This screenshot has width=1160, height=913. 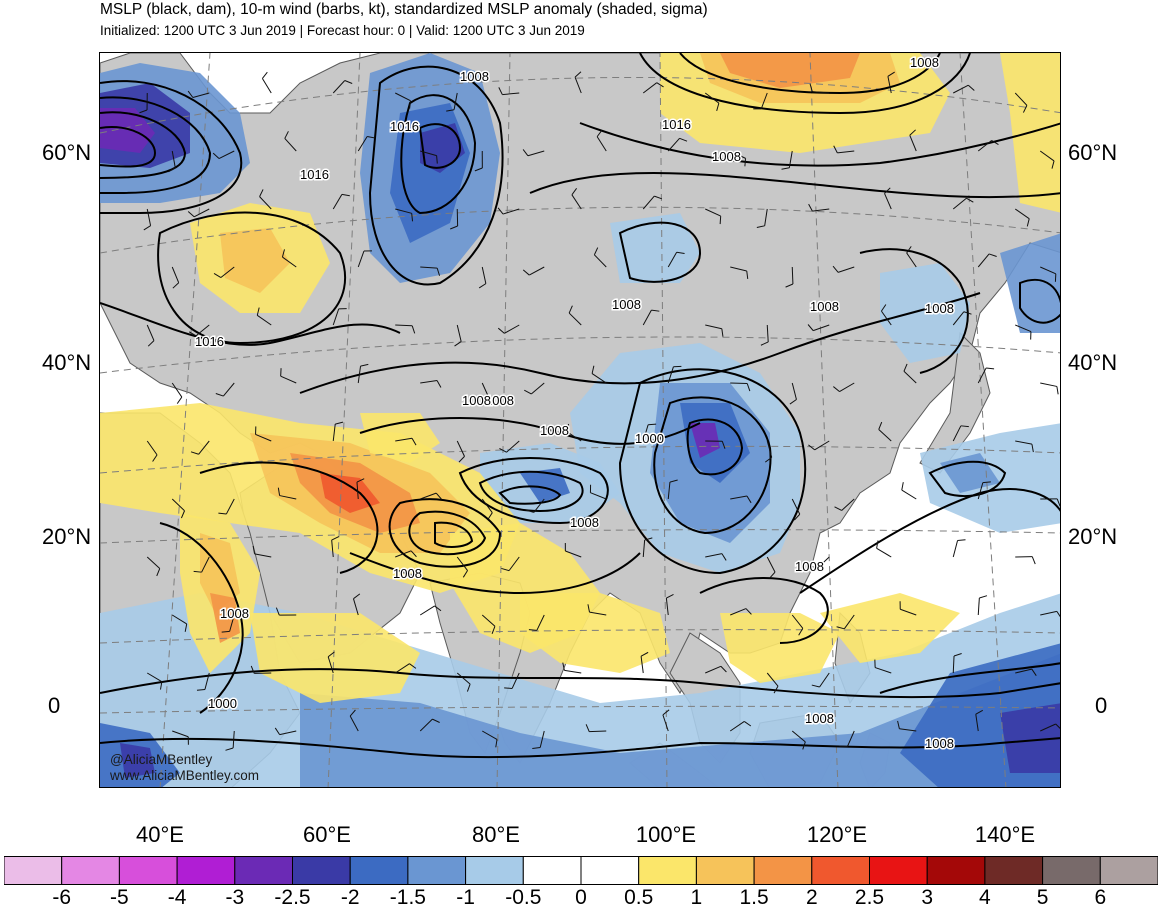 What do you see at coordinates (680, 720) in the screenshot?
I see `anom-tropical-mid` at bounding box center [680, 720].